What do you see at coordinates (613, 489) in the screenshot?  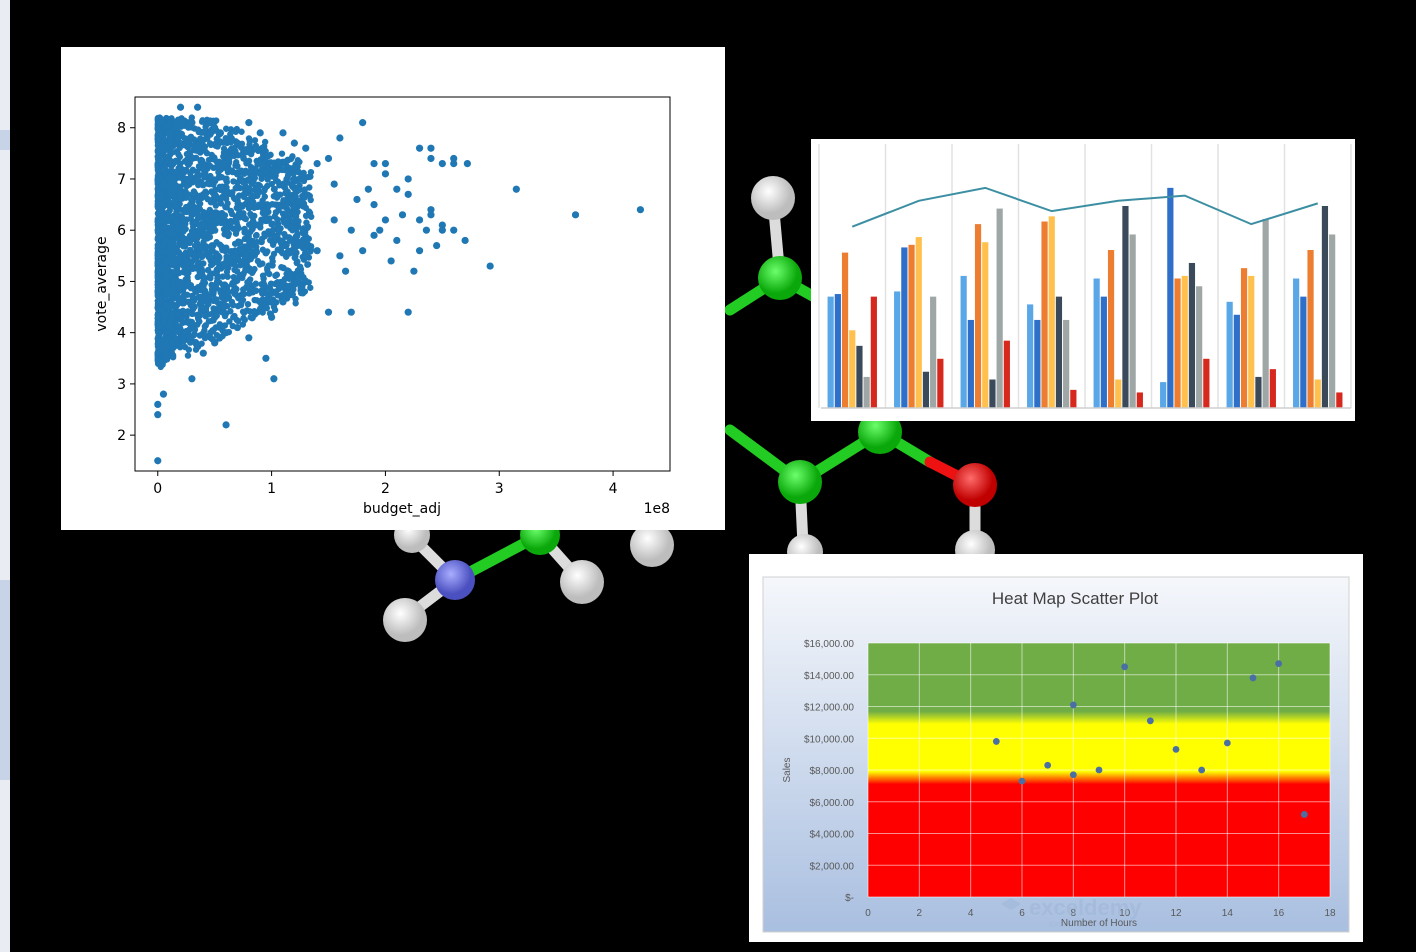 I see `x-tick-label: 4` at bounding box center [613, 489].